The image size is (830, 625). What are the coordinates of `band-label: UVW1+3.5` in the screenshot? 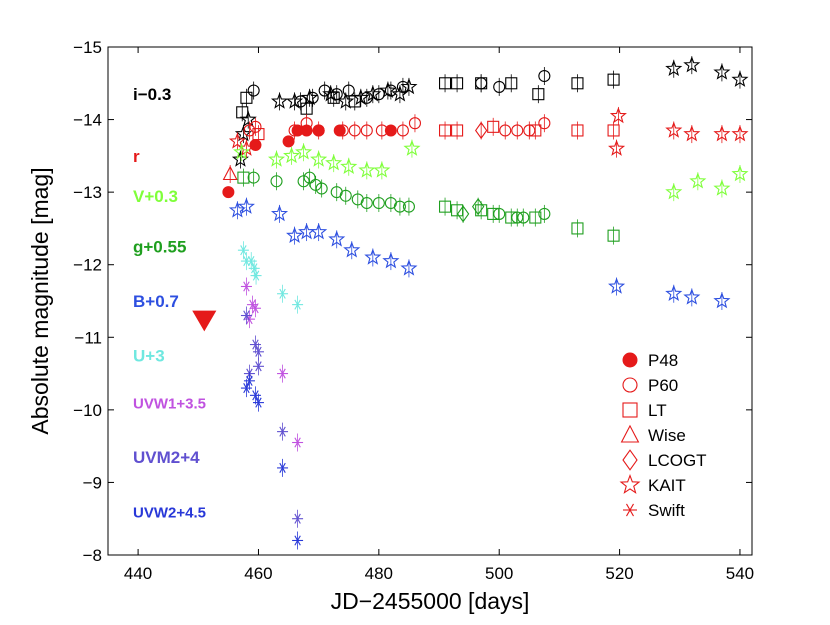 It's located at (169, 404).